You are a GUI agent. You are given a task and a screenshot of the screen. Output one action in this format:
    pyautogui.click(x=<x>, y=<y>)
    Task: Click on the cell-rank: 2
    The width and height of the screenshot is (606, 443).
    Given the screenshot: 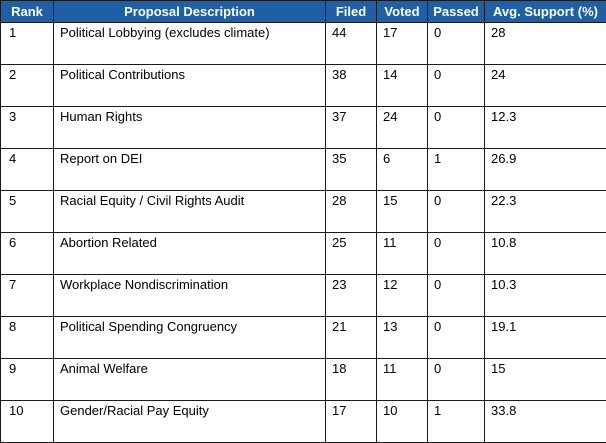 What is the action you would take?
    pyautogui.click(x=27, y=86)
    